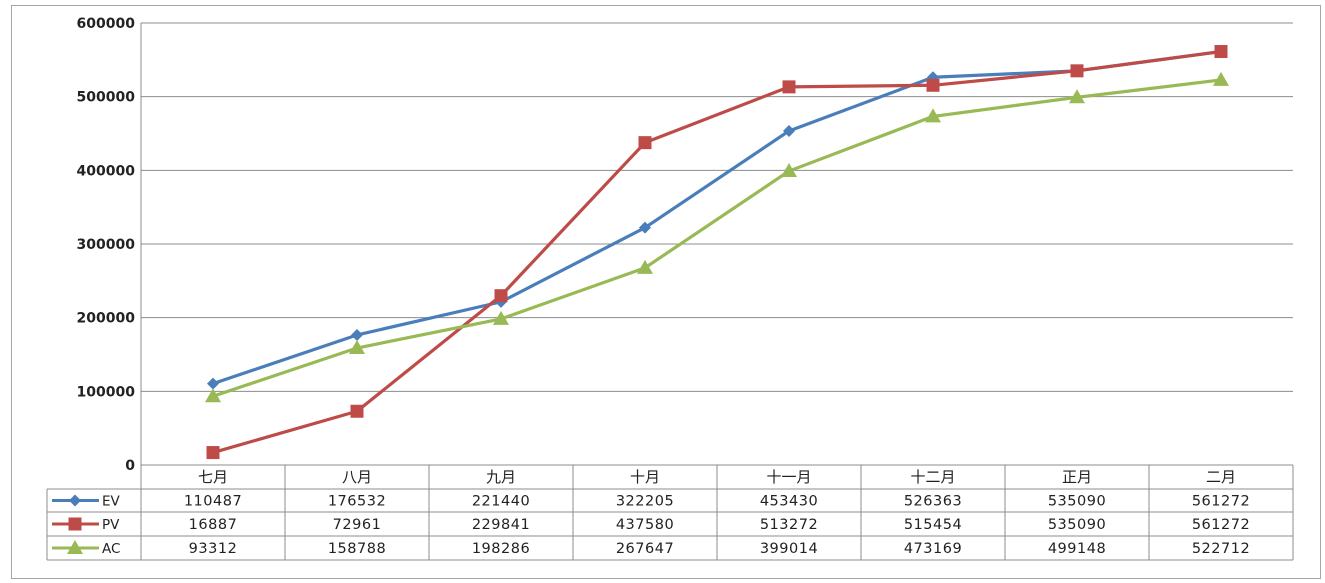  What do you see at coordinates (501, 502) in the screenshot?
I see `table-cell: 221440` at bounding box center [501, 502].